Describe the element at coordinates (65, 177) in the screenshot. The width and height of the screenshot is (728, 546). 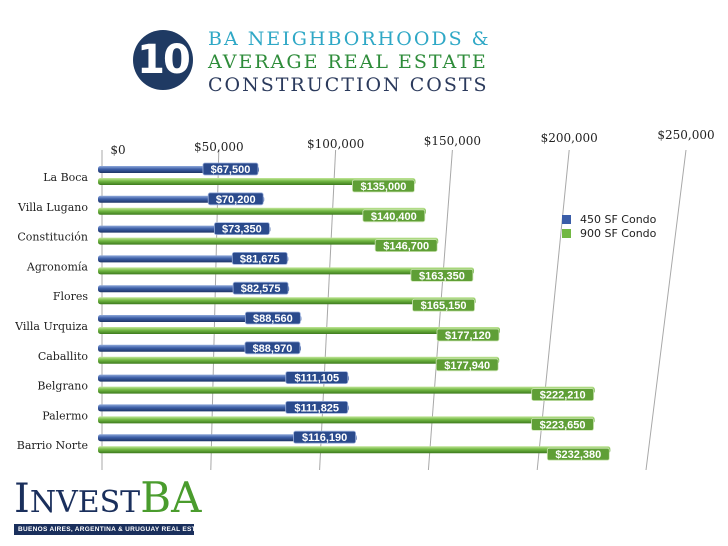
I see `category-label: La Boca` at that location.